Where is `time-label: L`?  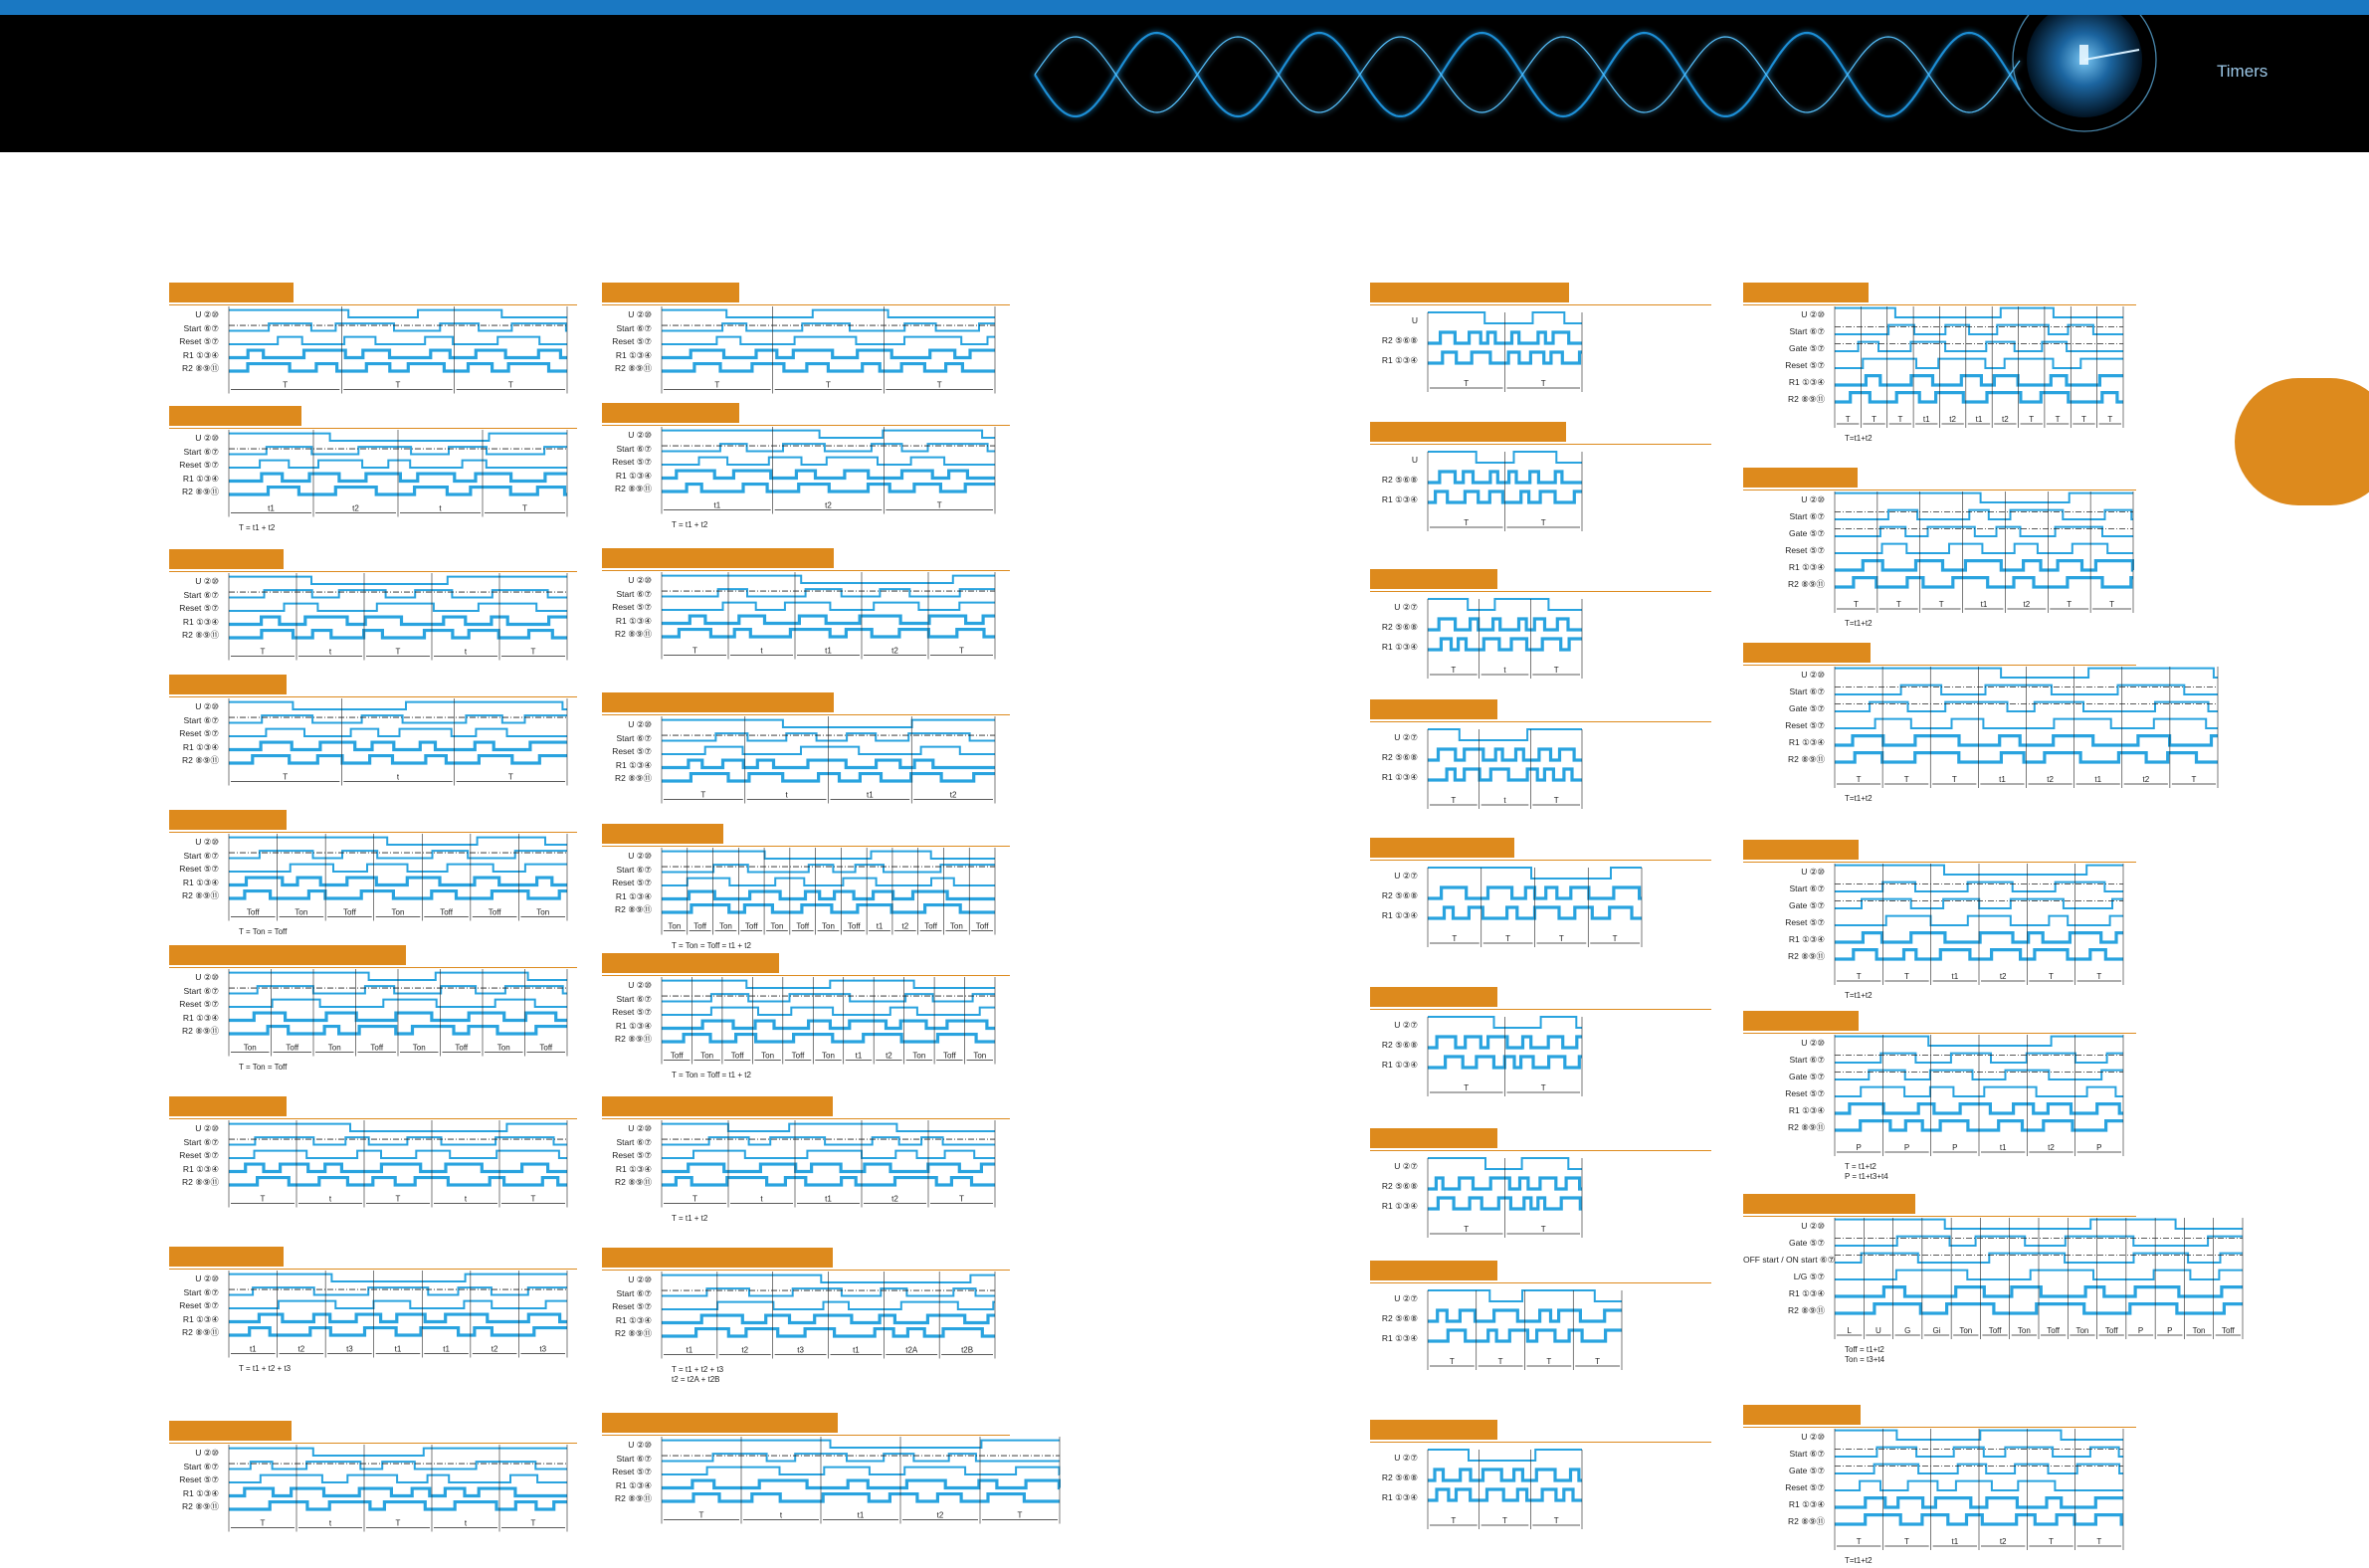 time-label: L is located at coordinates (1849, 1330).